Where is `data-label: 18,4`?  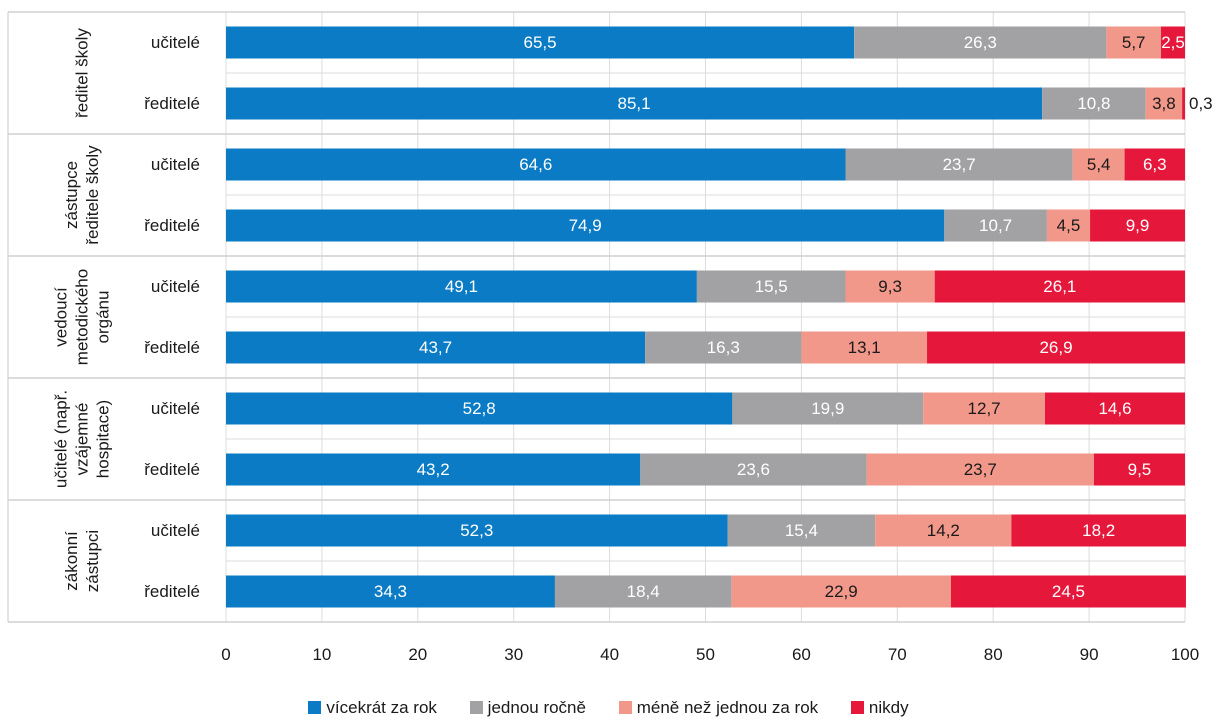
data-label: 18,4 is located at coordinates (643, 591).